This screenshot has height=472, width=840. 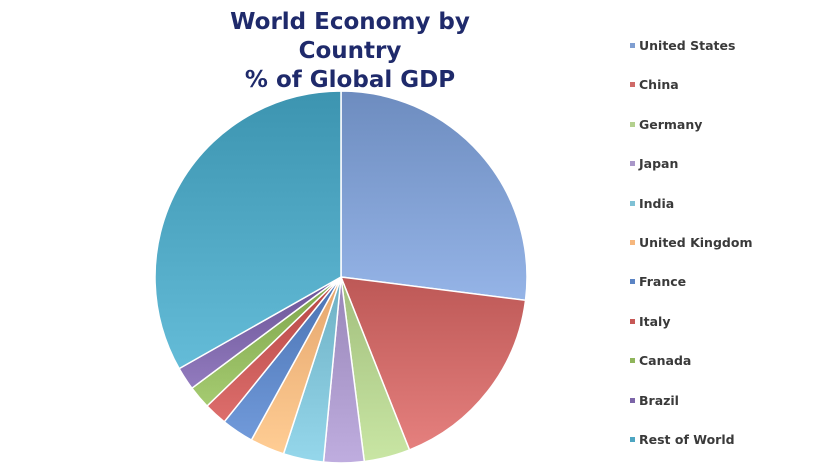 What do you see at coordinates (657, 203) in the screenshot?
I see `legend-label: India` at bounding box center [657, 203].